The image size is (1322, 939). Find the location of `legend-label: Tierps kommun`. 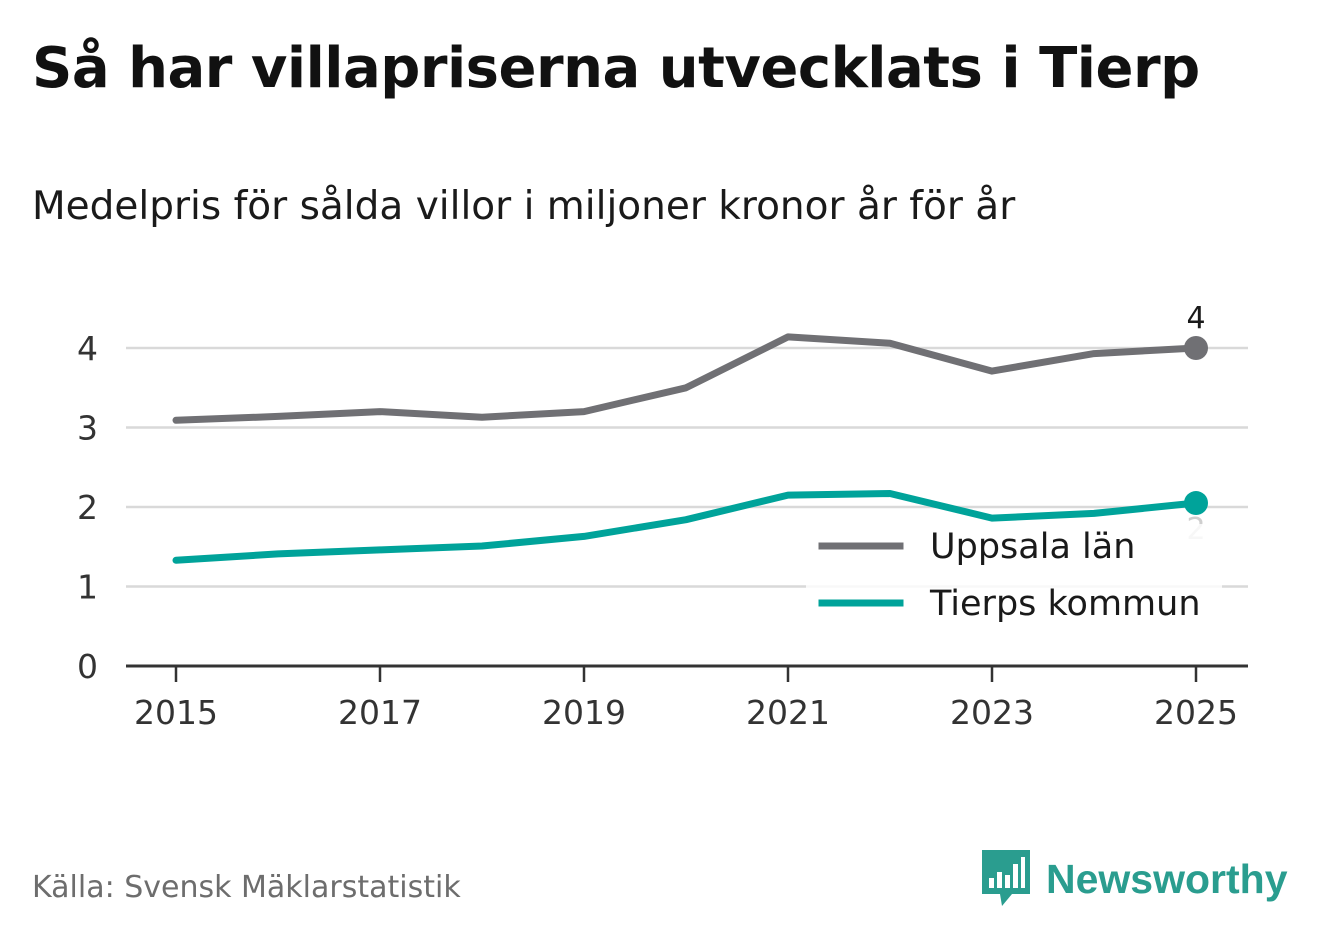

legend-label: Tierps kommun is located at coordinates (1065, 604).